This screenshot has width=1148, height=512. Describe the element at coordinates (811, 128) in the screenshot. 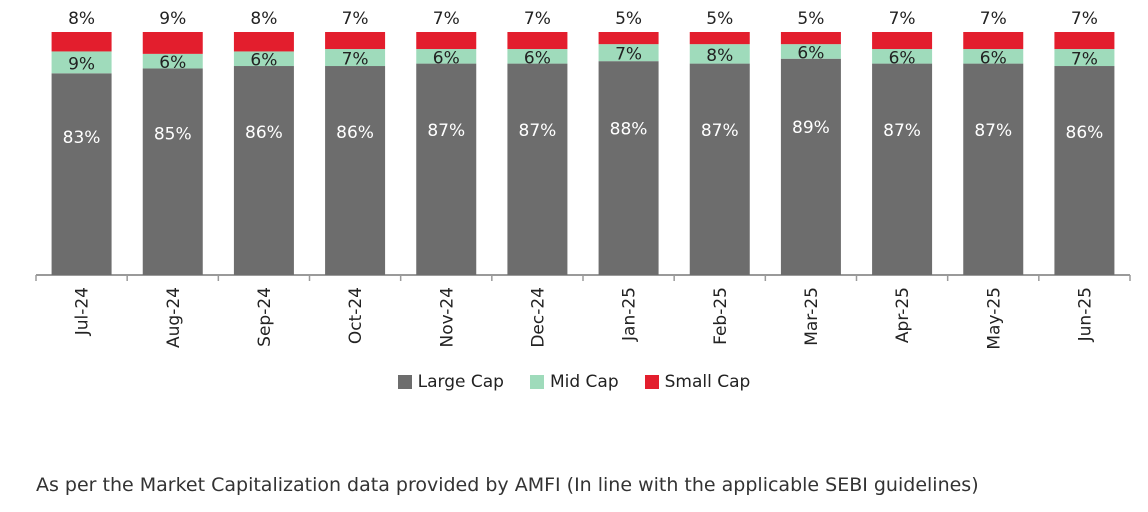

I see `data-label-large-cap: 89%` at that location.